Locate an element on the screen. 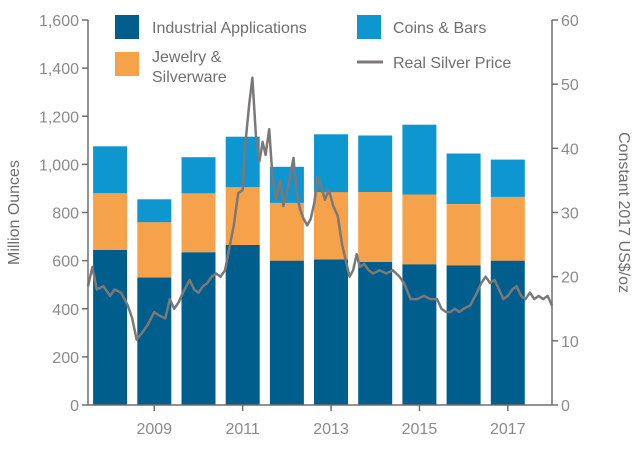 Image resolution: width=639 pixels, height=456 pixels. right-tick-label: 60 is located at coordinates (570, 21).